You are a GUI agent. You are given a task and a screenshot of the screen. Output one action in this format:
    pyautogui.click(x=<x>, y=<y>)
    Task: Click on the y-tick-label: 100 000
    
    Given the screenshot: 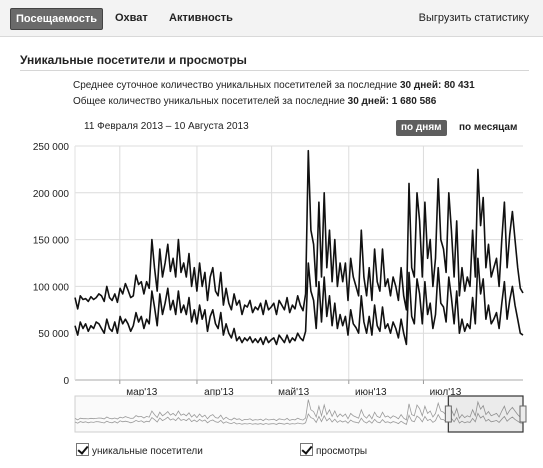 What is the action you would take?
    pyautogui.click(x=51, y=287)
    